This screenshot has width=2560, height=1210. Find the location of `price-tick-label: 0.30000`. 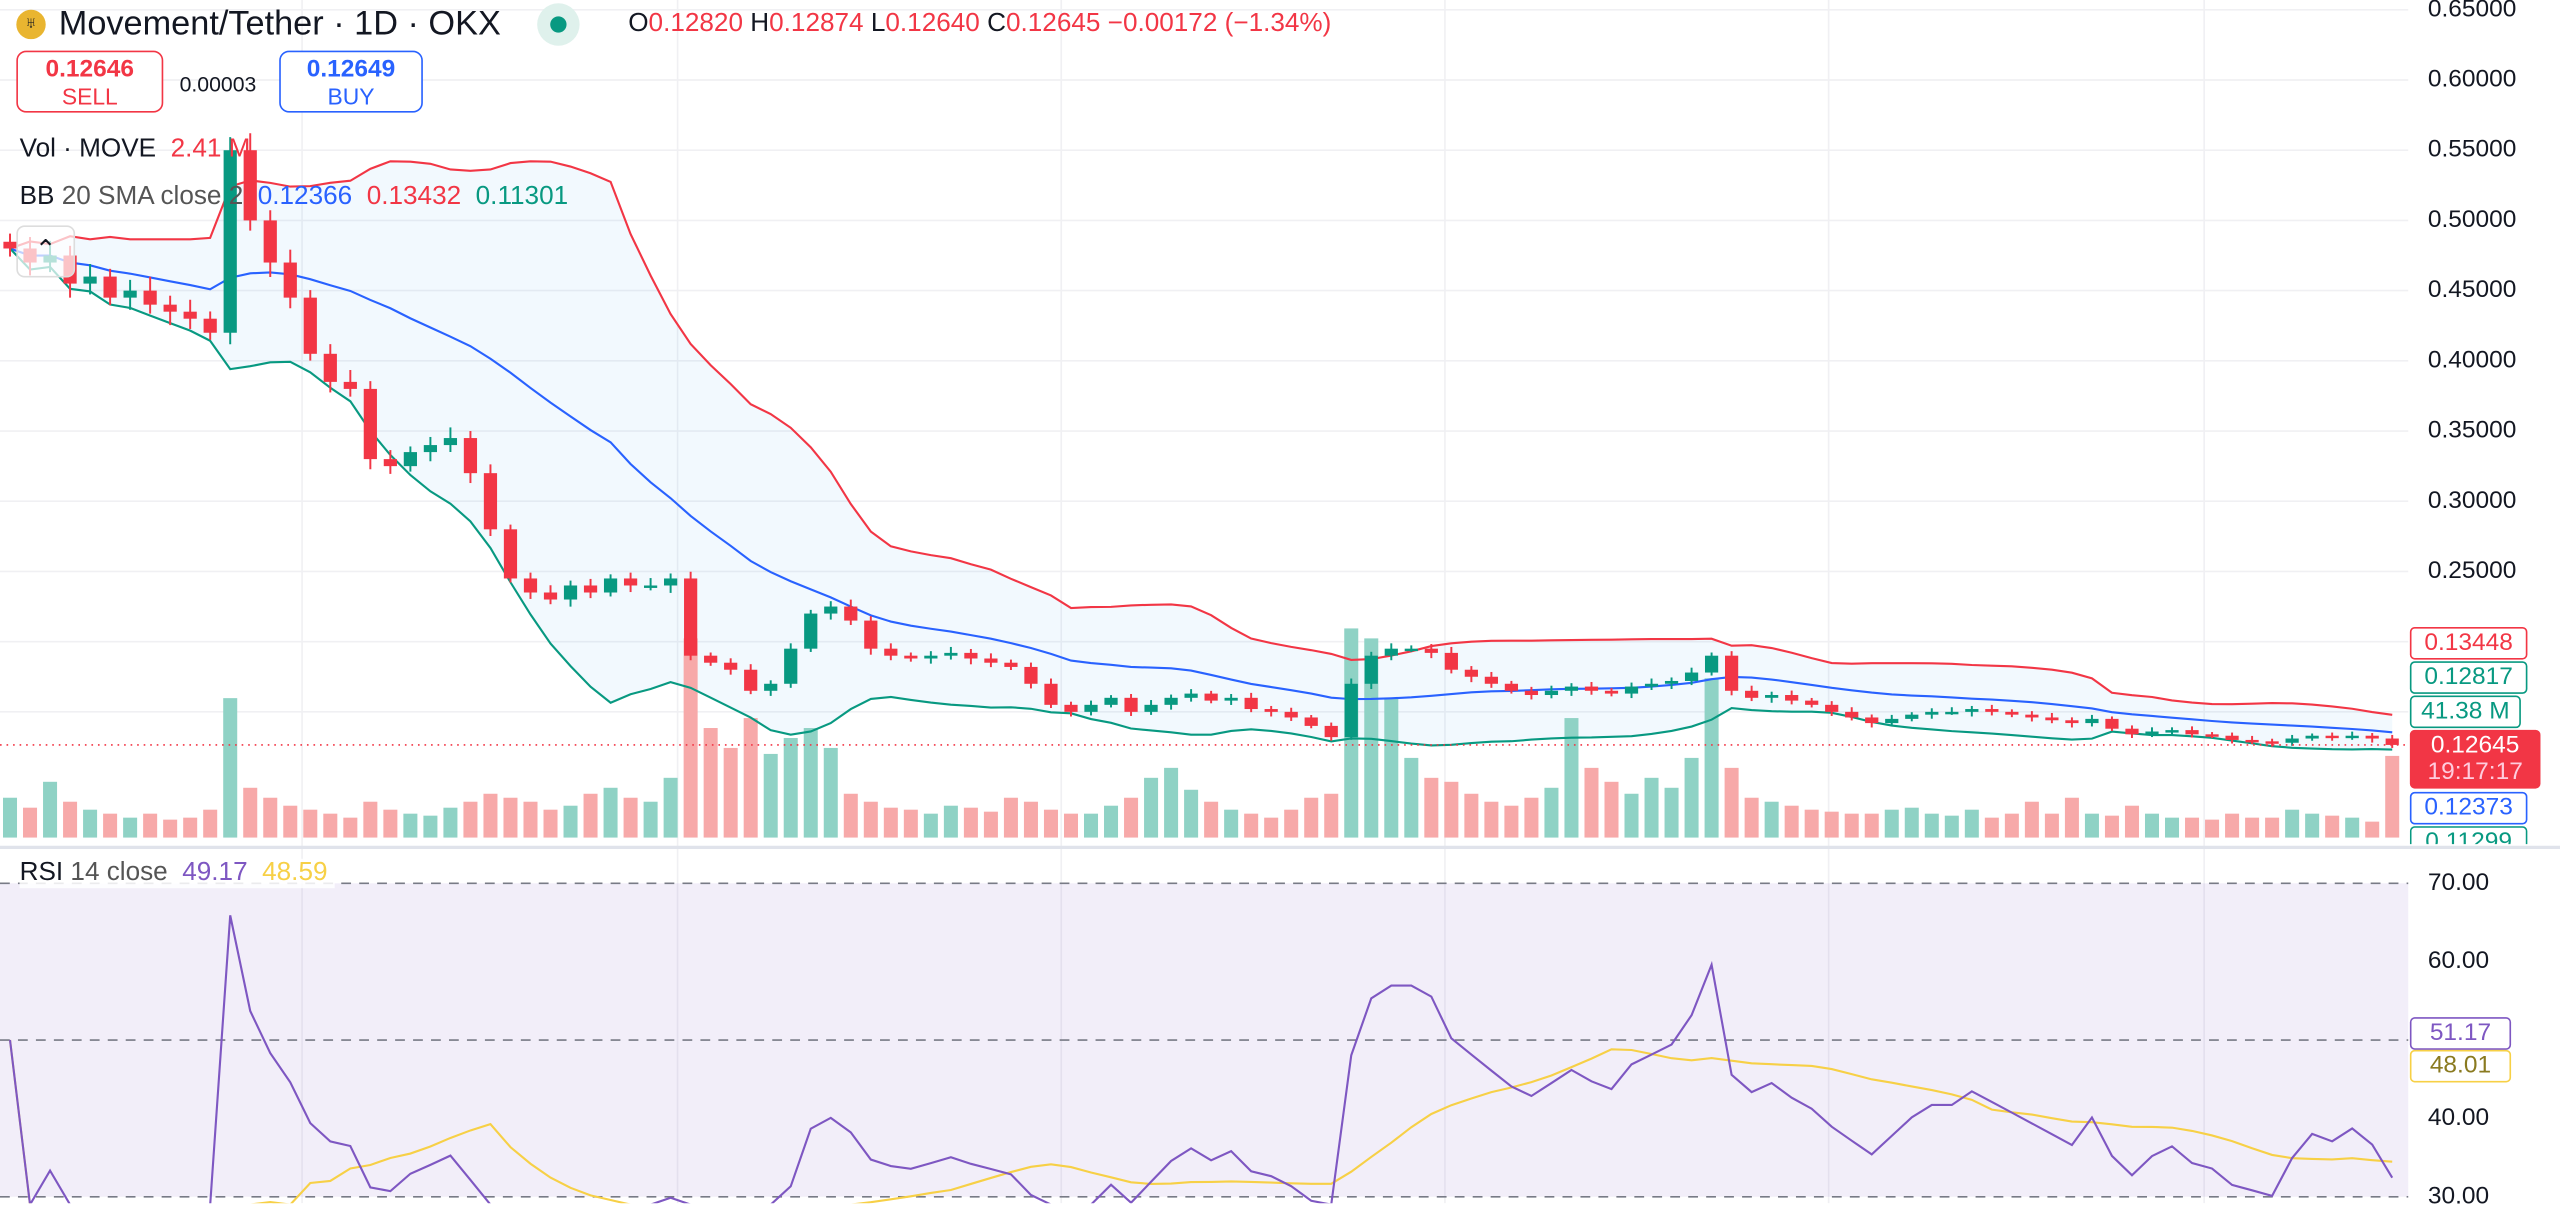

price-tick-label: 0.30000 is located at coordinates (2472, 500).